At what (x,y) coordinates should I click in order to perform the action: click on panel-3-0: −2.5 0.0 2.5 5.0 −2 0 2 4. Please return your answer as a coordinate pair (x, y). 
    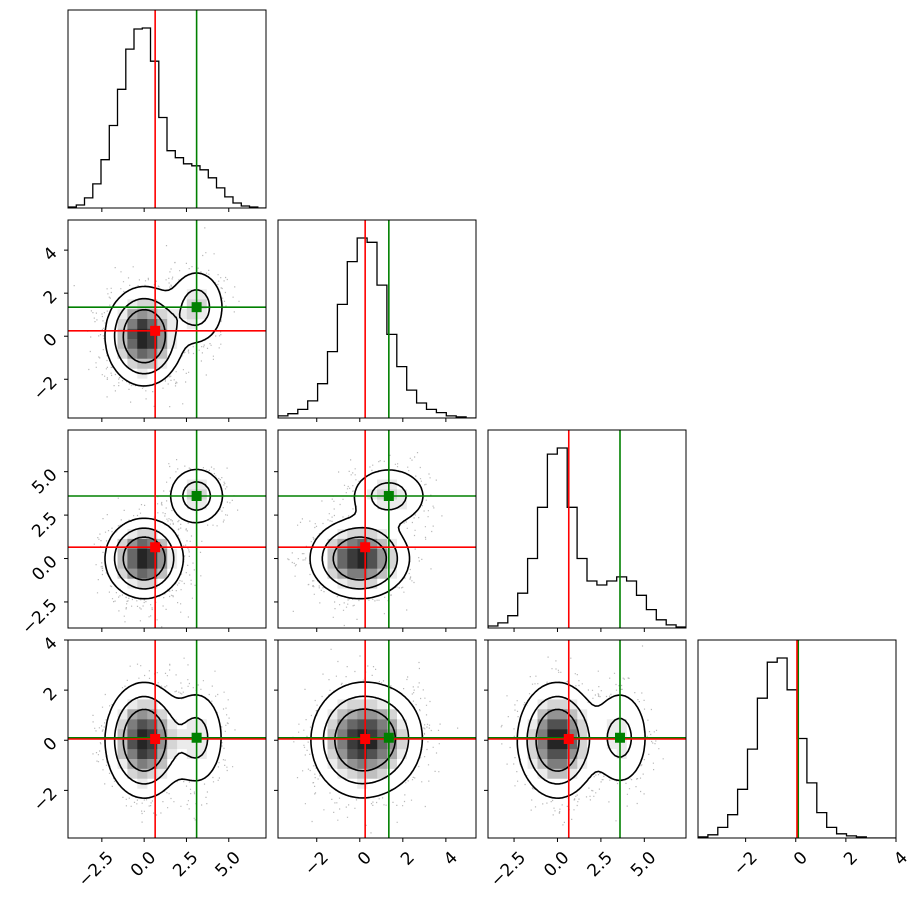
    Looking at the image, I should click on (148, 762).